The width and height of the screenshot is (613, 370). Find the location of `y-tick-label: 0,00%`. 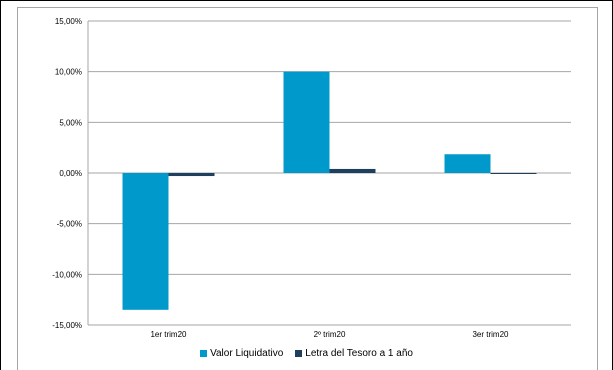

y-tick-label: 0,00% is located at coordinates (70, 173).